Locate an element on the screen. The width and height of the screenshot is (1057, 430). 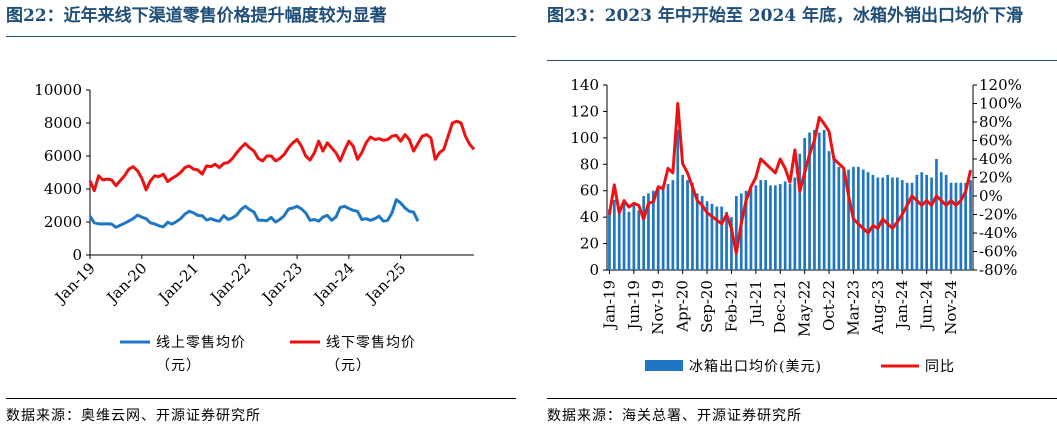
right-y-tick-label: -80% is located at coordinates (998, 270).